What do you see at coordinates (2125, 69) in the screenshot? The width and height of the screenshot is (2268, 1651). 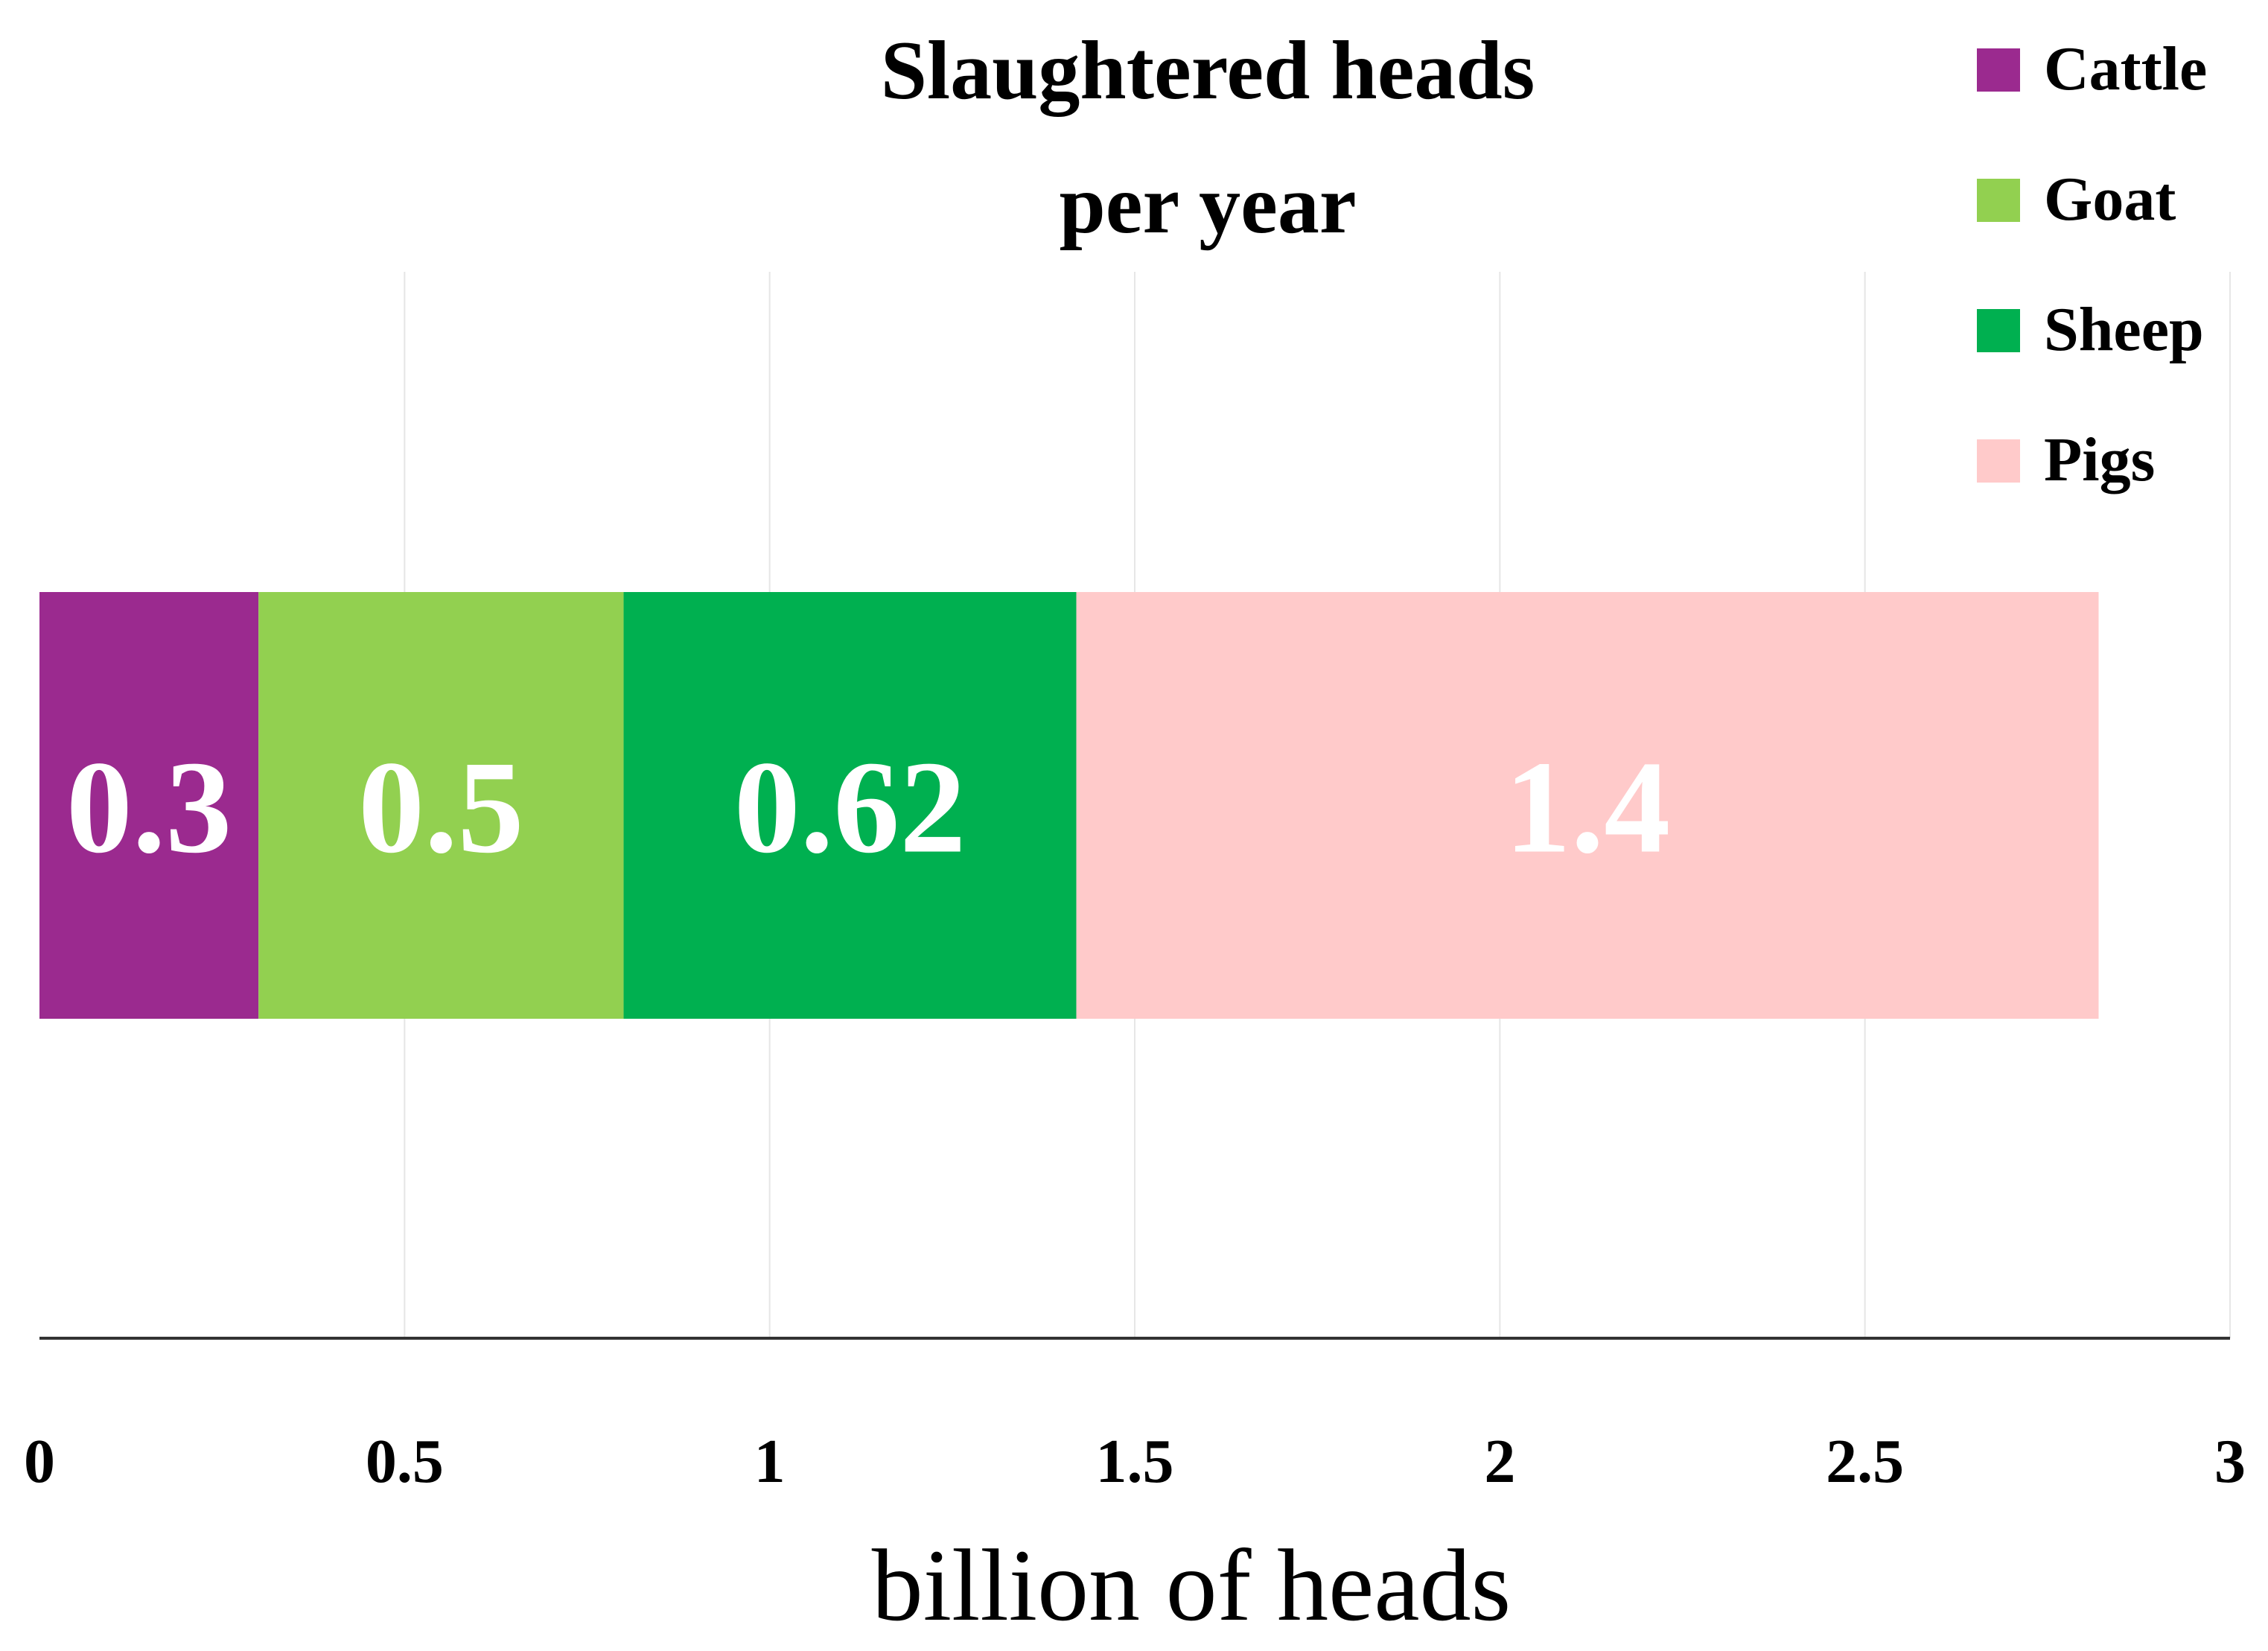 I see `legend-label-cattle: Cattle` at bounding box center [2125, 69].